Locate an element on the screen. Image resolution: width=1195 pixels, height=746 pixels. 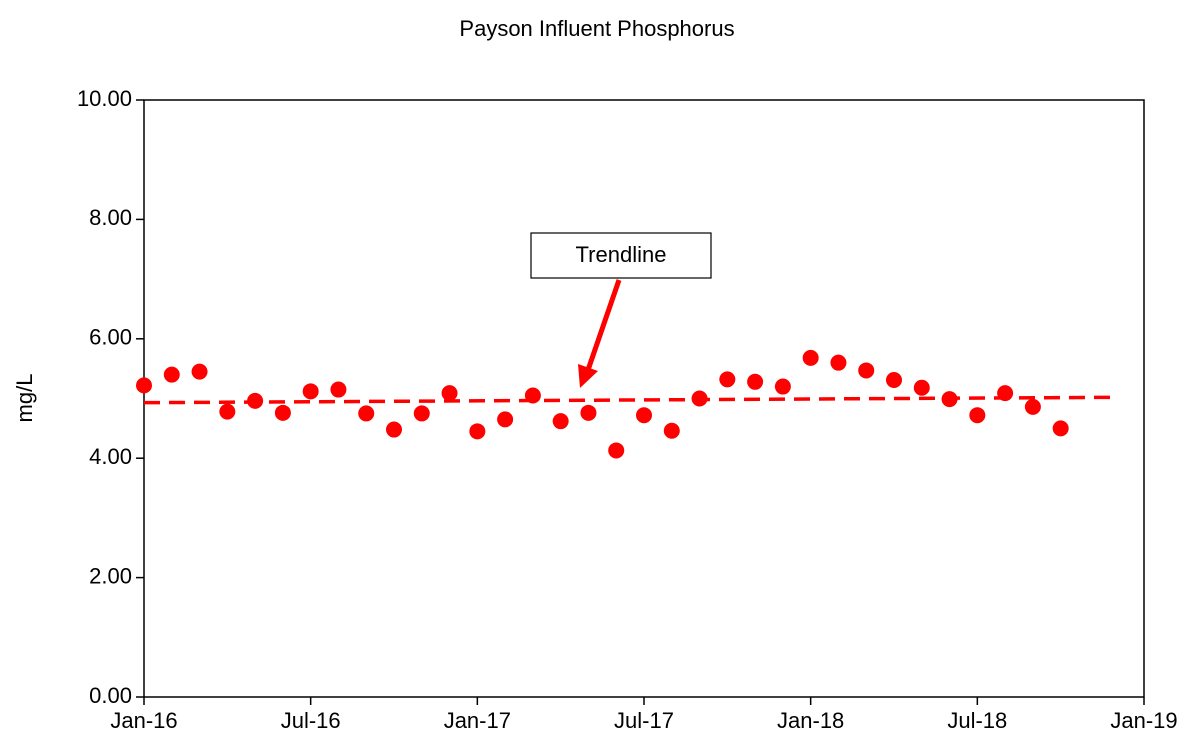
x-tick-label: Jul-16 is located at coordinates (311, 720).